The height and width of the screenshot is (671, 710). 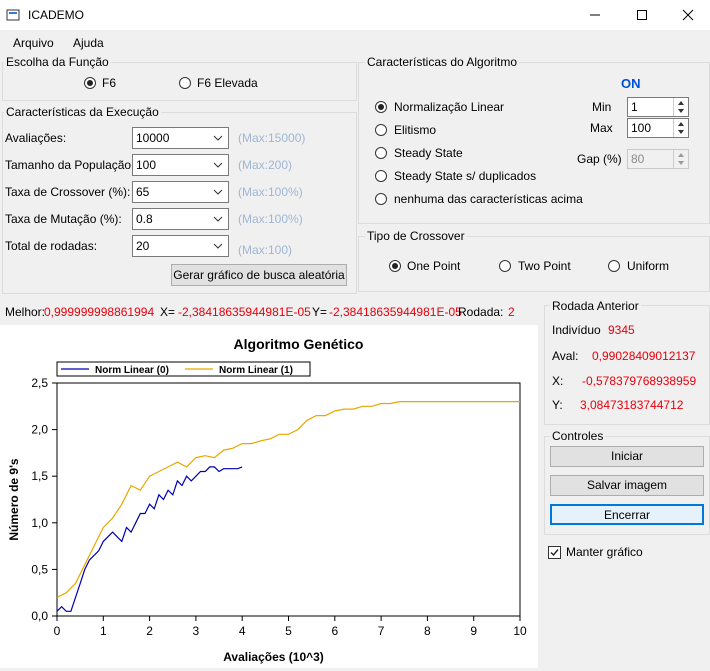 What do you see at coordinates (465, 176) in the screenshot?
I see `radio-steady-state-sd-label: Steady State s/ duplicados` at bounding box center [465, 176].